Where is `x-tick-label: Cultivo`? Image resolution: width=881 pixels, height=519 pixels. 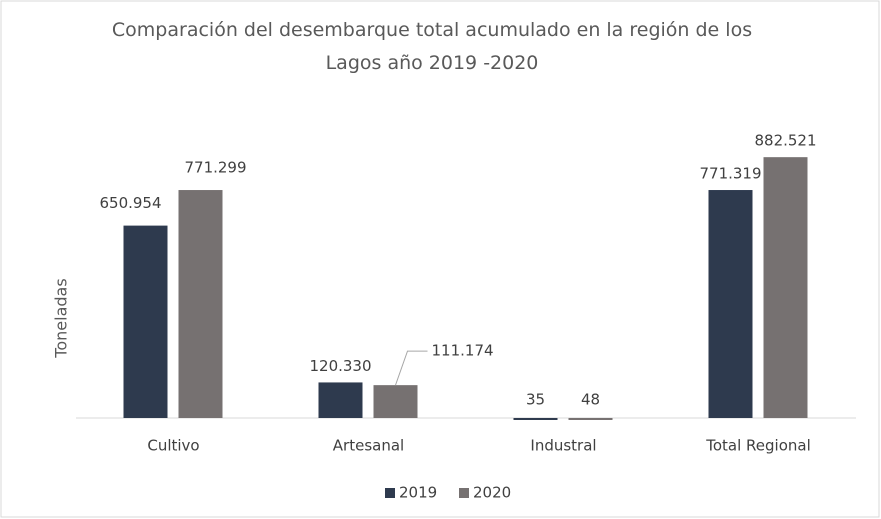 x-tick-label: Cultivo is located at coordinates (173, 446).